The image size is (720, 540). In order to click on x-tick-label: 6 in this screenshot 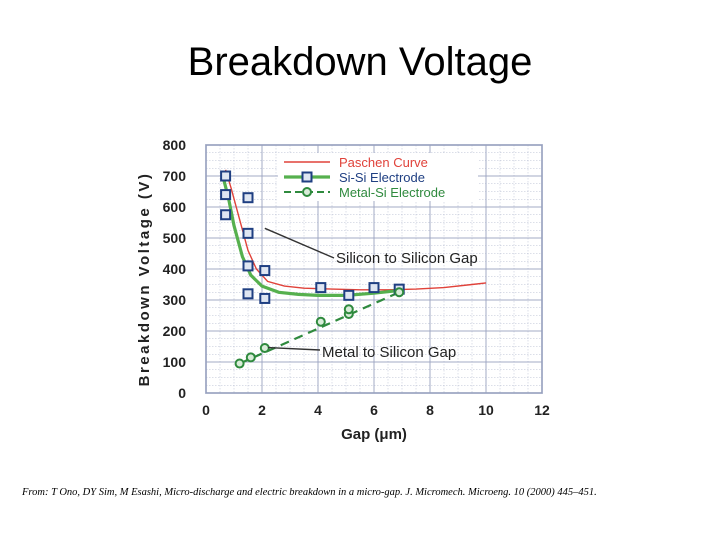, I will do `click(374, 410)`.